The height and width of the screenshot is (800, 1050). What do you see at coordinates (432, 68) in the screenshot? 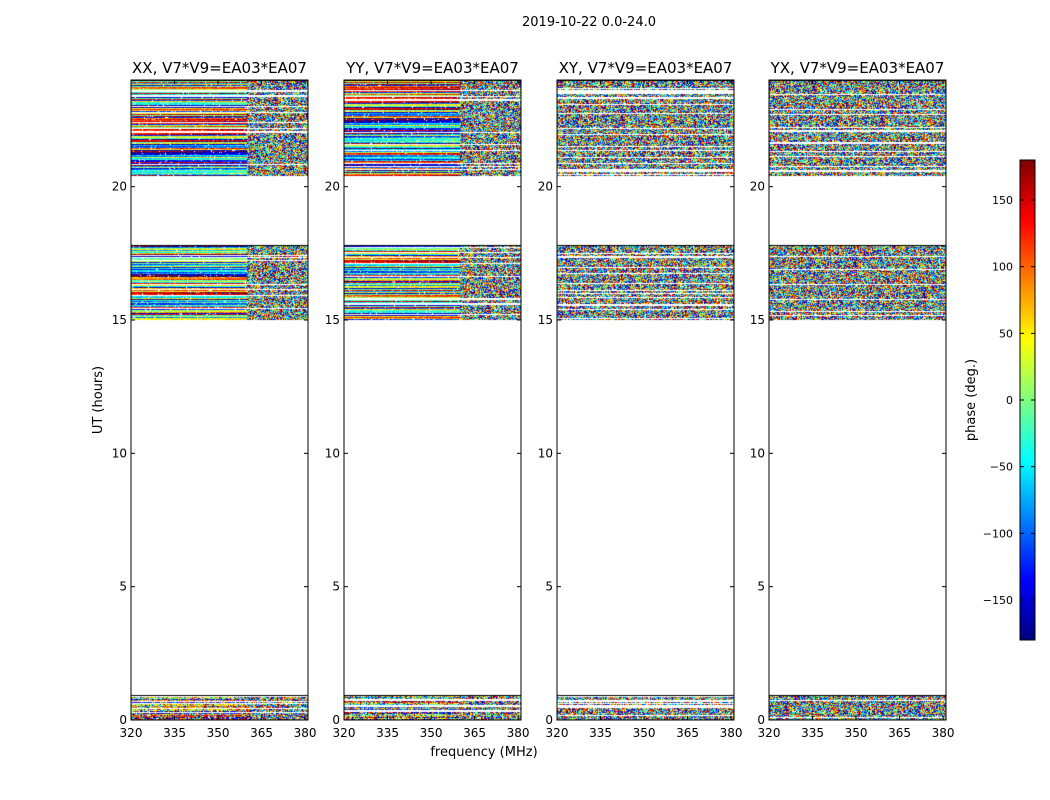
I see `panel-title: YY, V7*V9=EA03*EA07` at bounding box center [432, 68].